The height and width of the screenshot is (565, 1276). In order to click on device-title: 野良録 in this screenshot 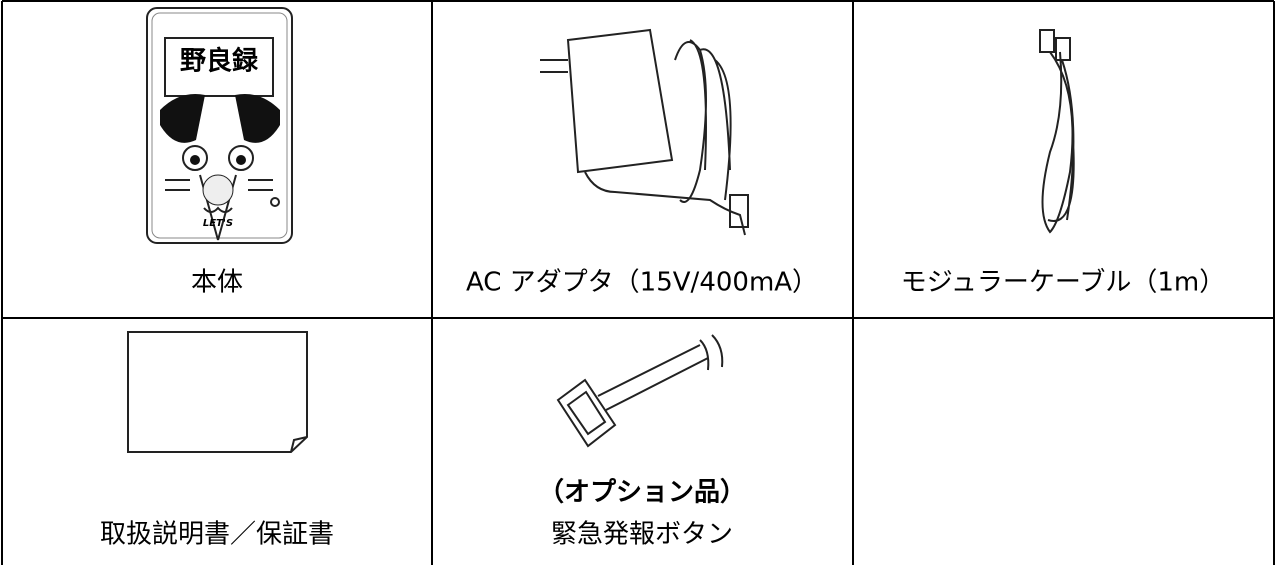, I will do `click(219, 61)`.